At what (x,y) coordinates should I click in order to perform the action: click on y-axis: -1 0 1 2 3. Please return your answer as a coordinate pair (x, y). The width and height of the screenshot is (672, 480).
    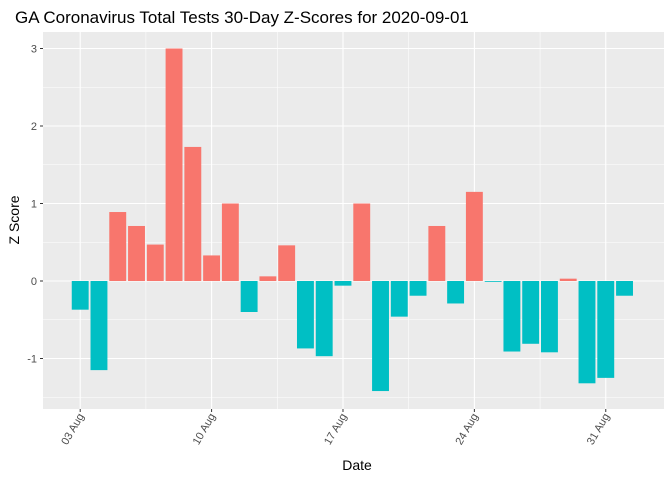
    Looking at the image, I should click on (35, 205).